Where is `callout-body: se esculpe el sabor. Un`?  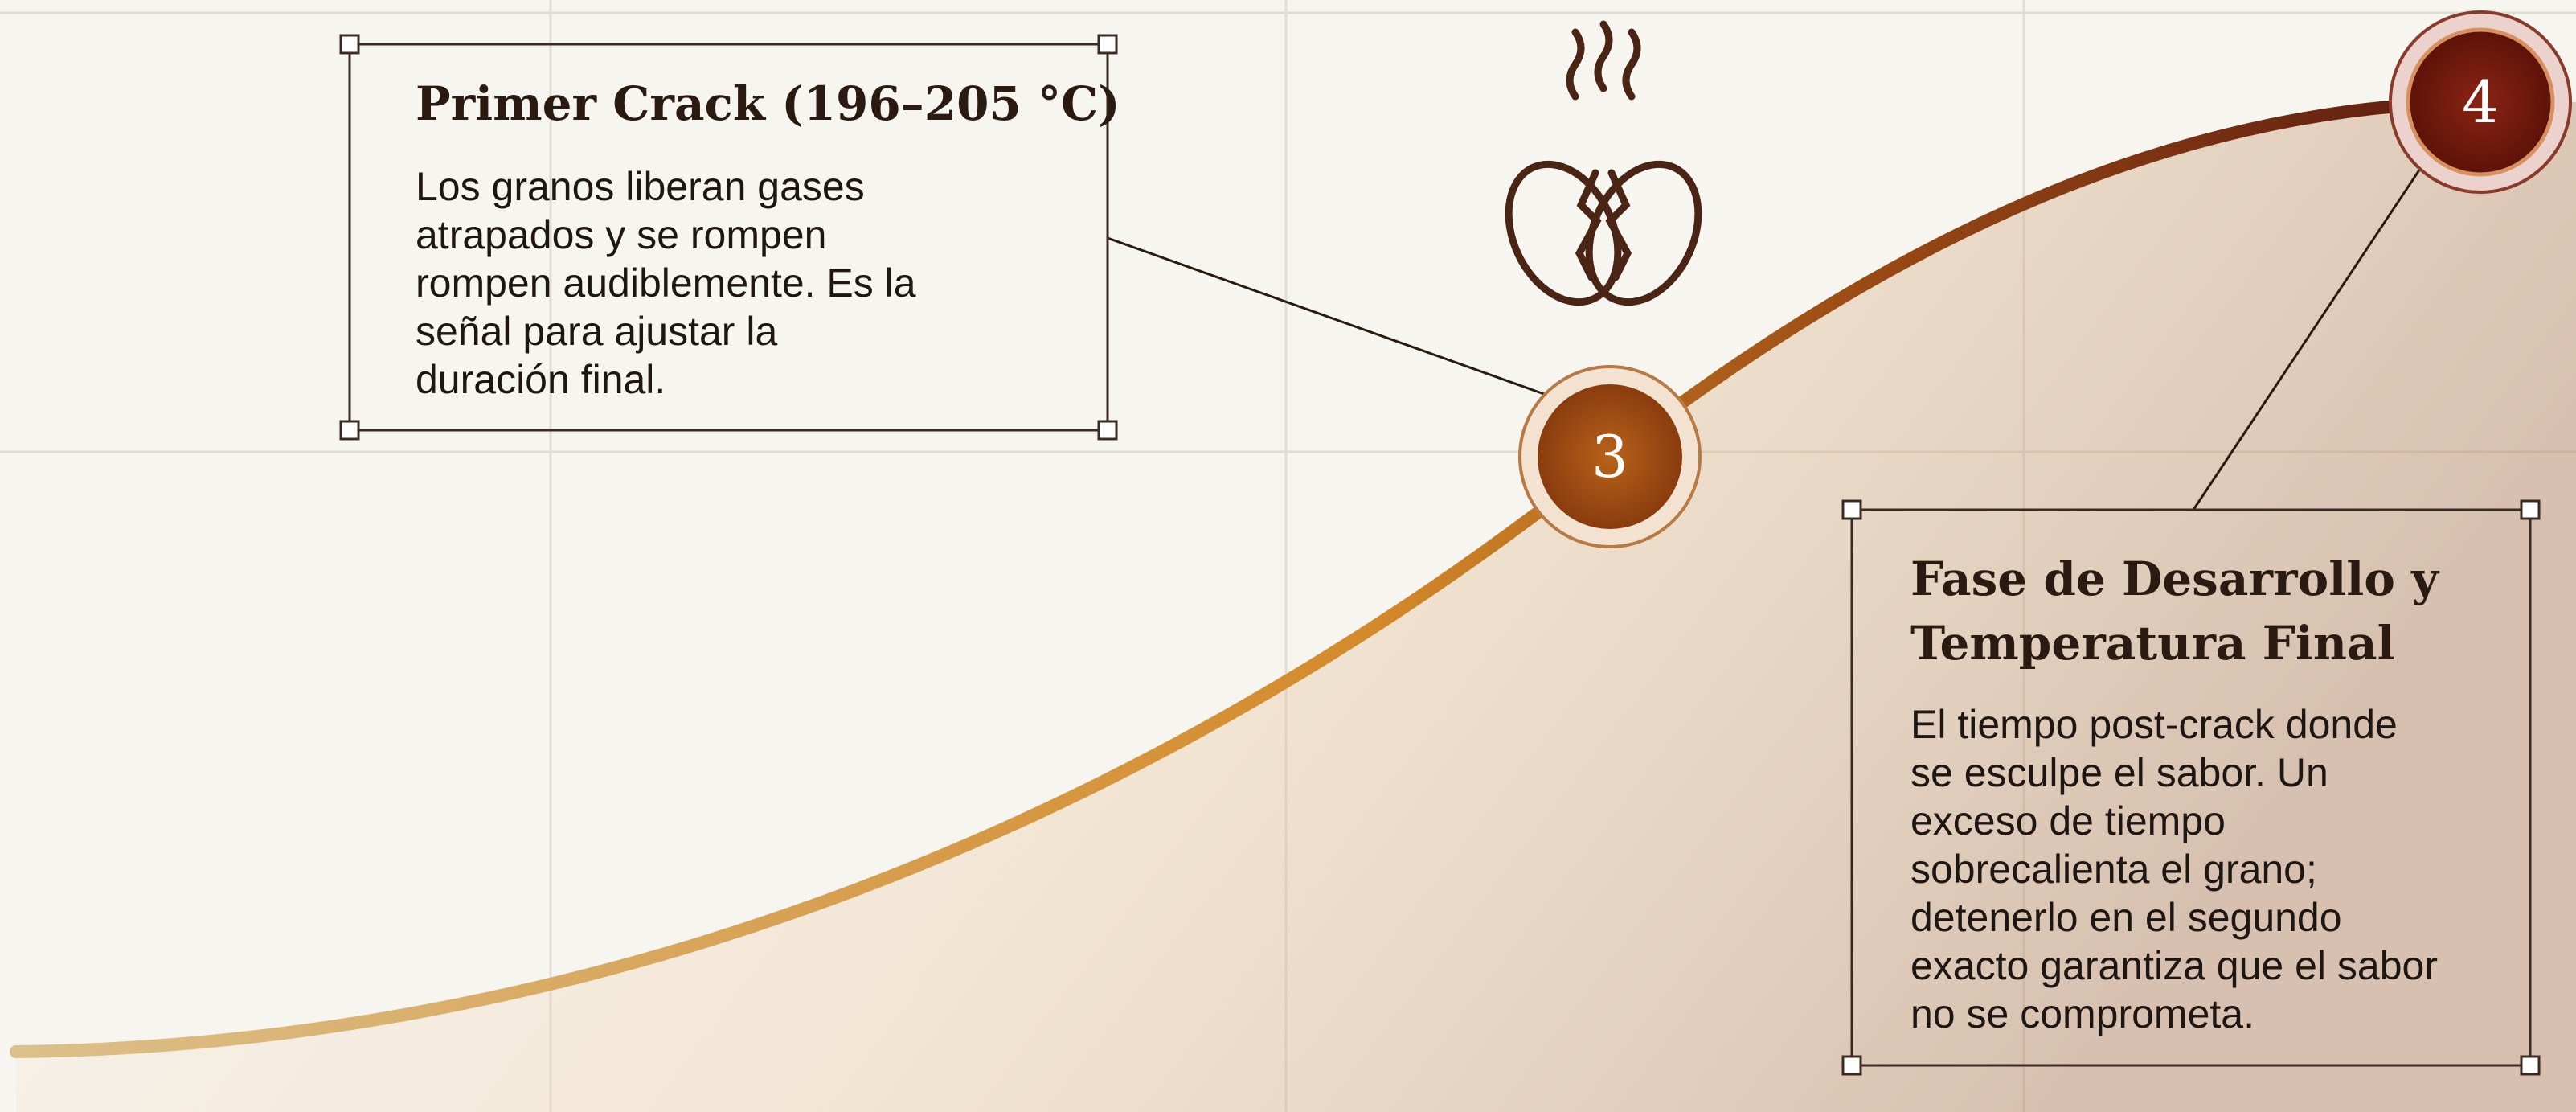 callout-body: se esculpe el sabor. Un is located at coordinates (2119, 772).